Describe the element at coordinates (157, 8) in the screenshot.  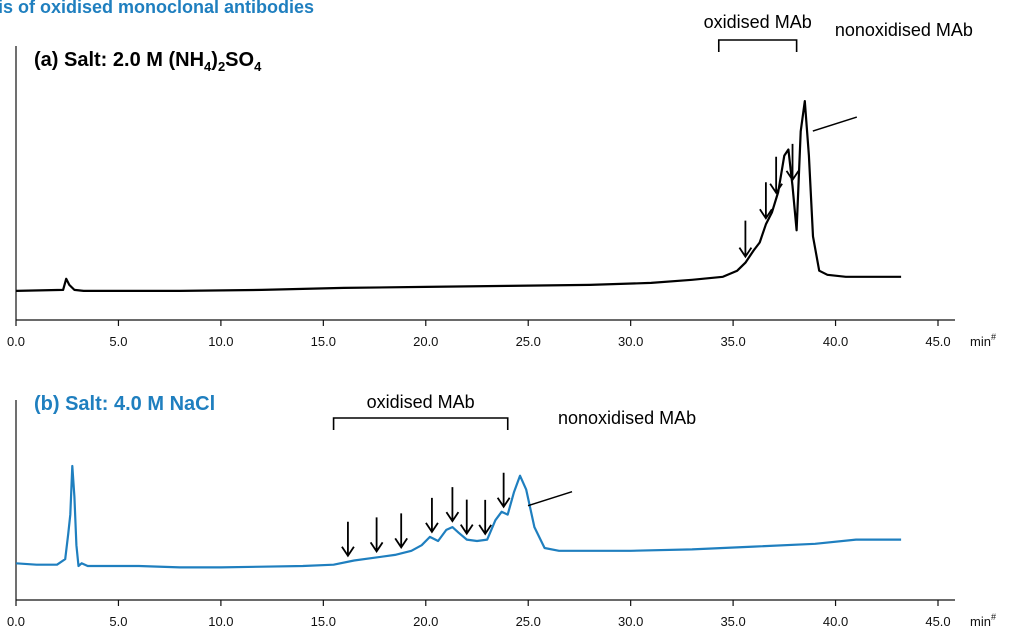
I see `figure-title: ysis of oxidised monoclonal antibodies` at that location.